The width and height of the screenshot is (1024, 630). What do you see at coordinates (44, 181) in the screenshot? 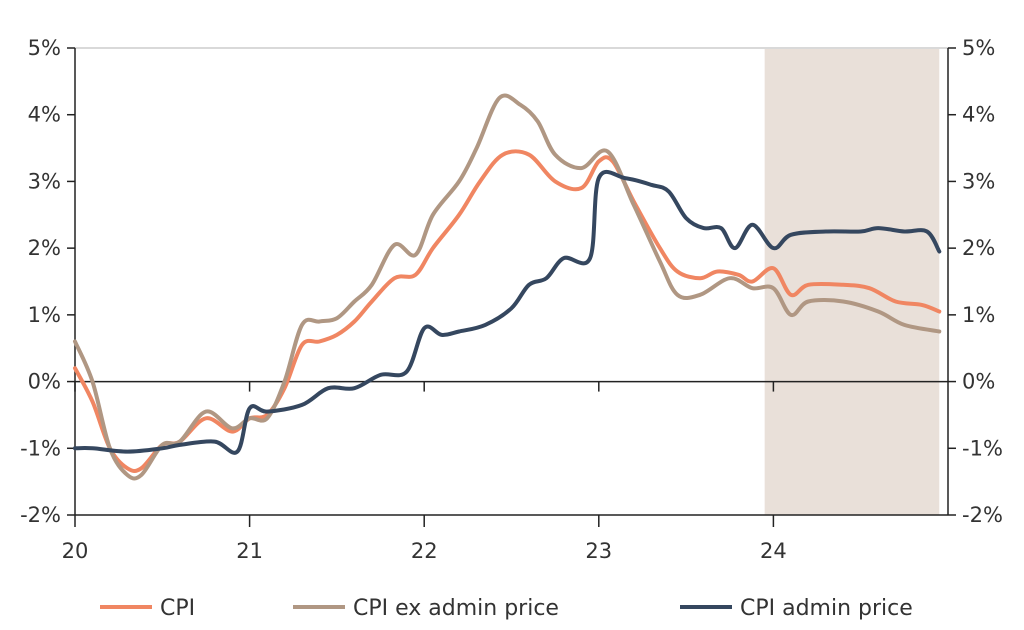
I see `y-tick-label-left: 3%` at bounding box center [44, 181].